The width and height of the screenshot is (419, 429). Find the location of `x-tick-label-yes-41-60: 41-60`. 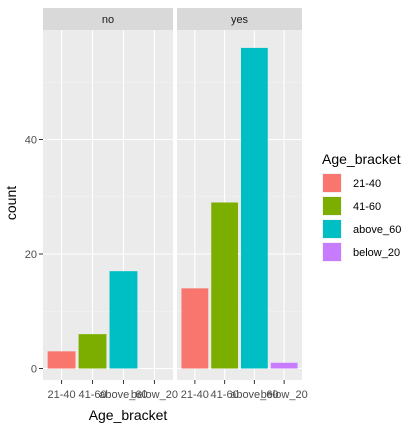

x-tick-label-yes-41-60: 41-60 is located at coordinates (225, 395).